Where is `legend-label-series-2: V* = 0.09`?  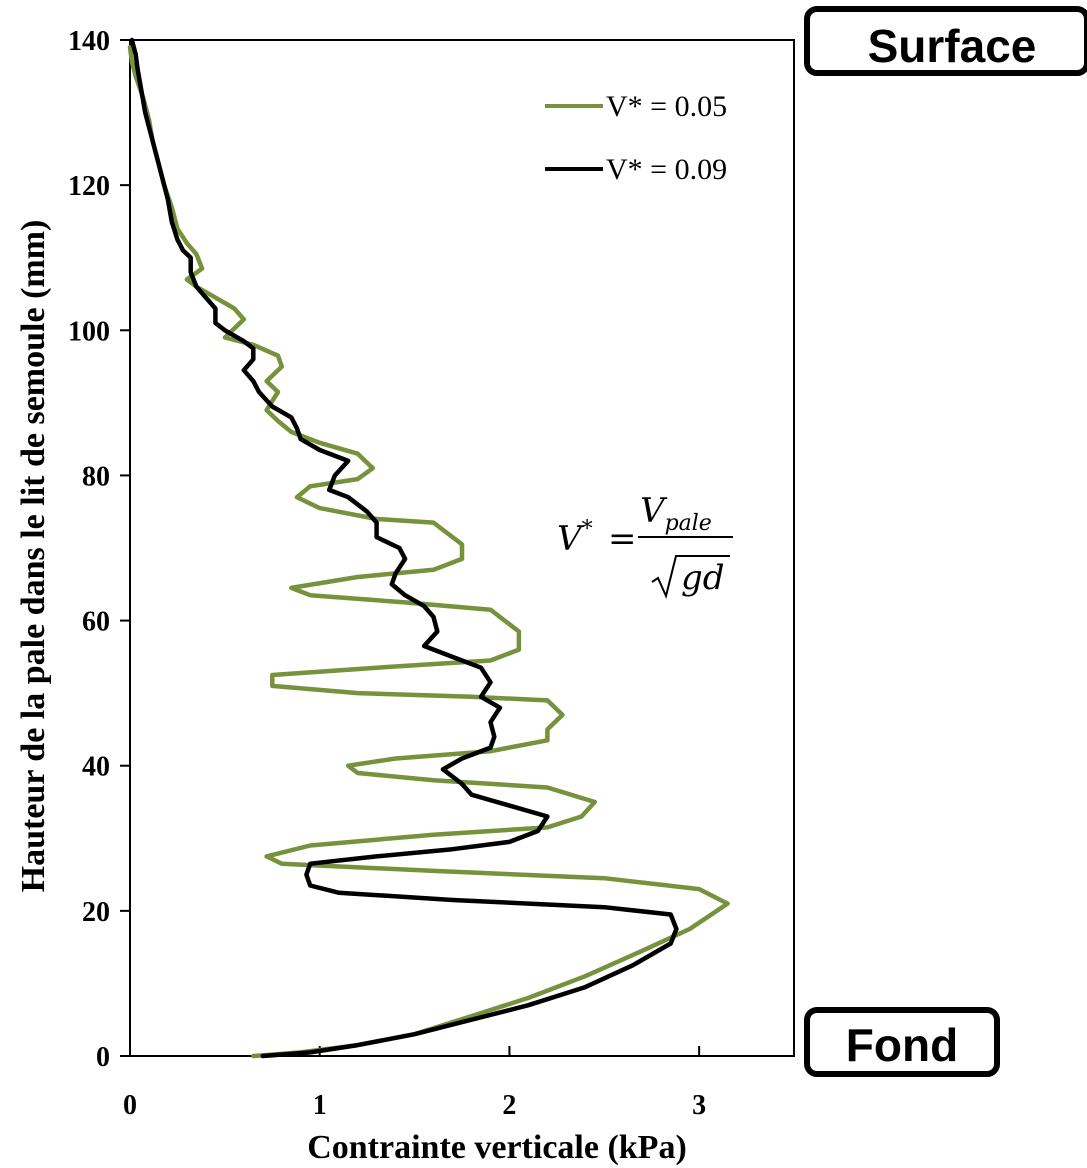 legend-label-series-2: V* = 0.09 is located at coordinates (666, 169).